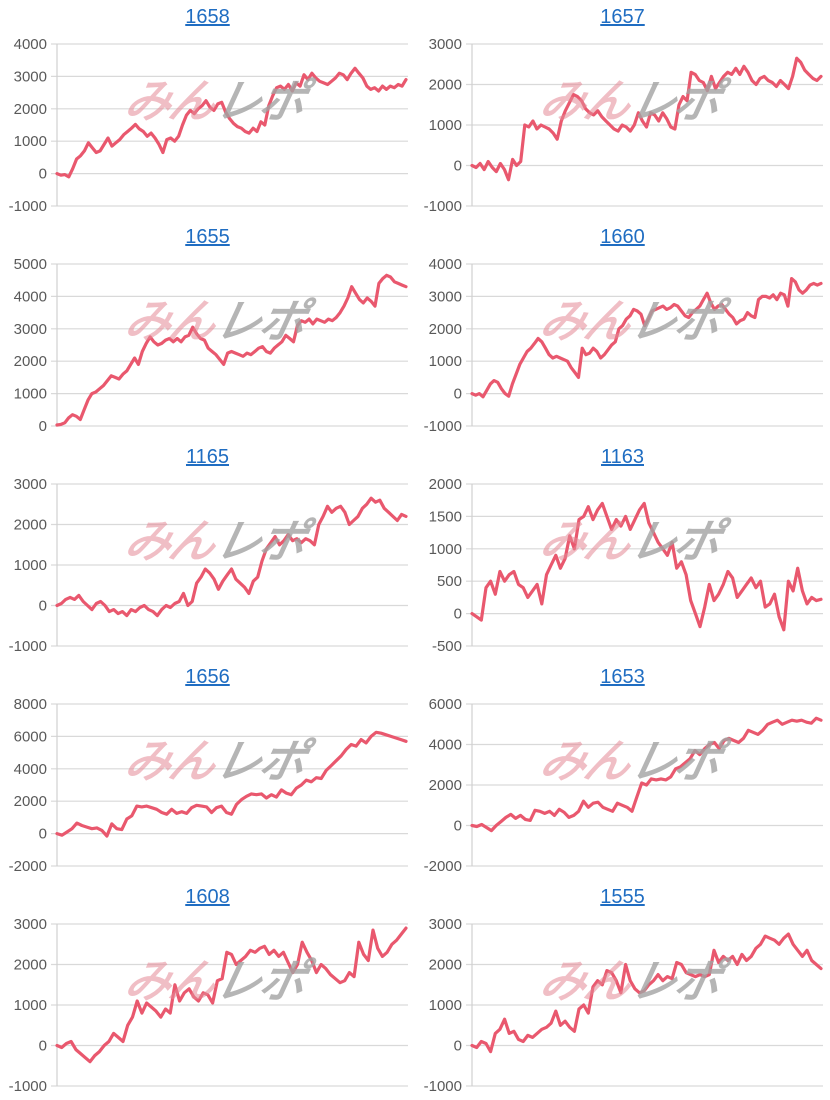  I want to click on chart-plot: -2000 0 2000 4000 6000 みんレポ, so click(622, 787).